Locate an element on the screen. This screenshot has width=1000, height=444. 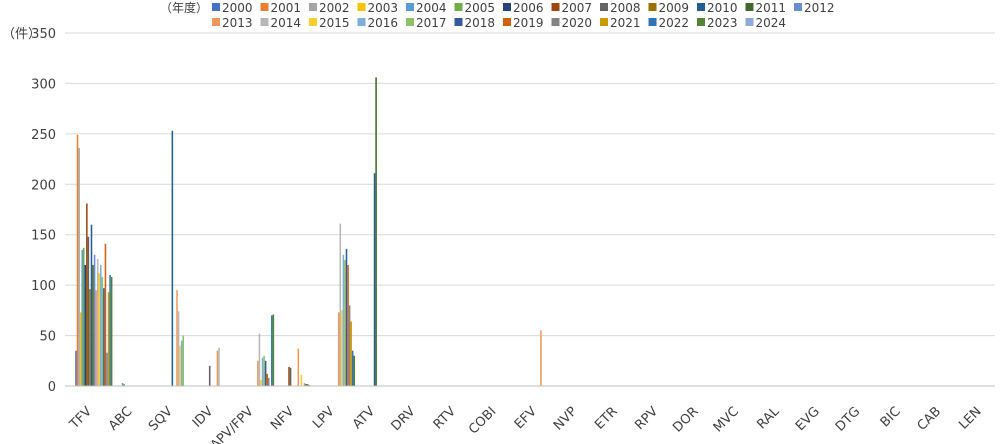
bar-LPV-2020 is located at coordinates (349, 345).